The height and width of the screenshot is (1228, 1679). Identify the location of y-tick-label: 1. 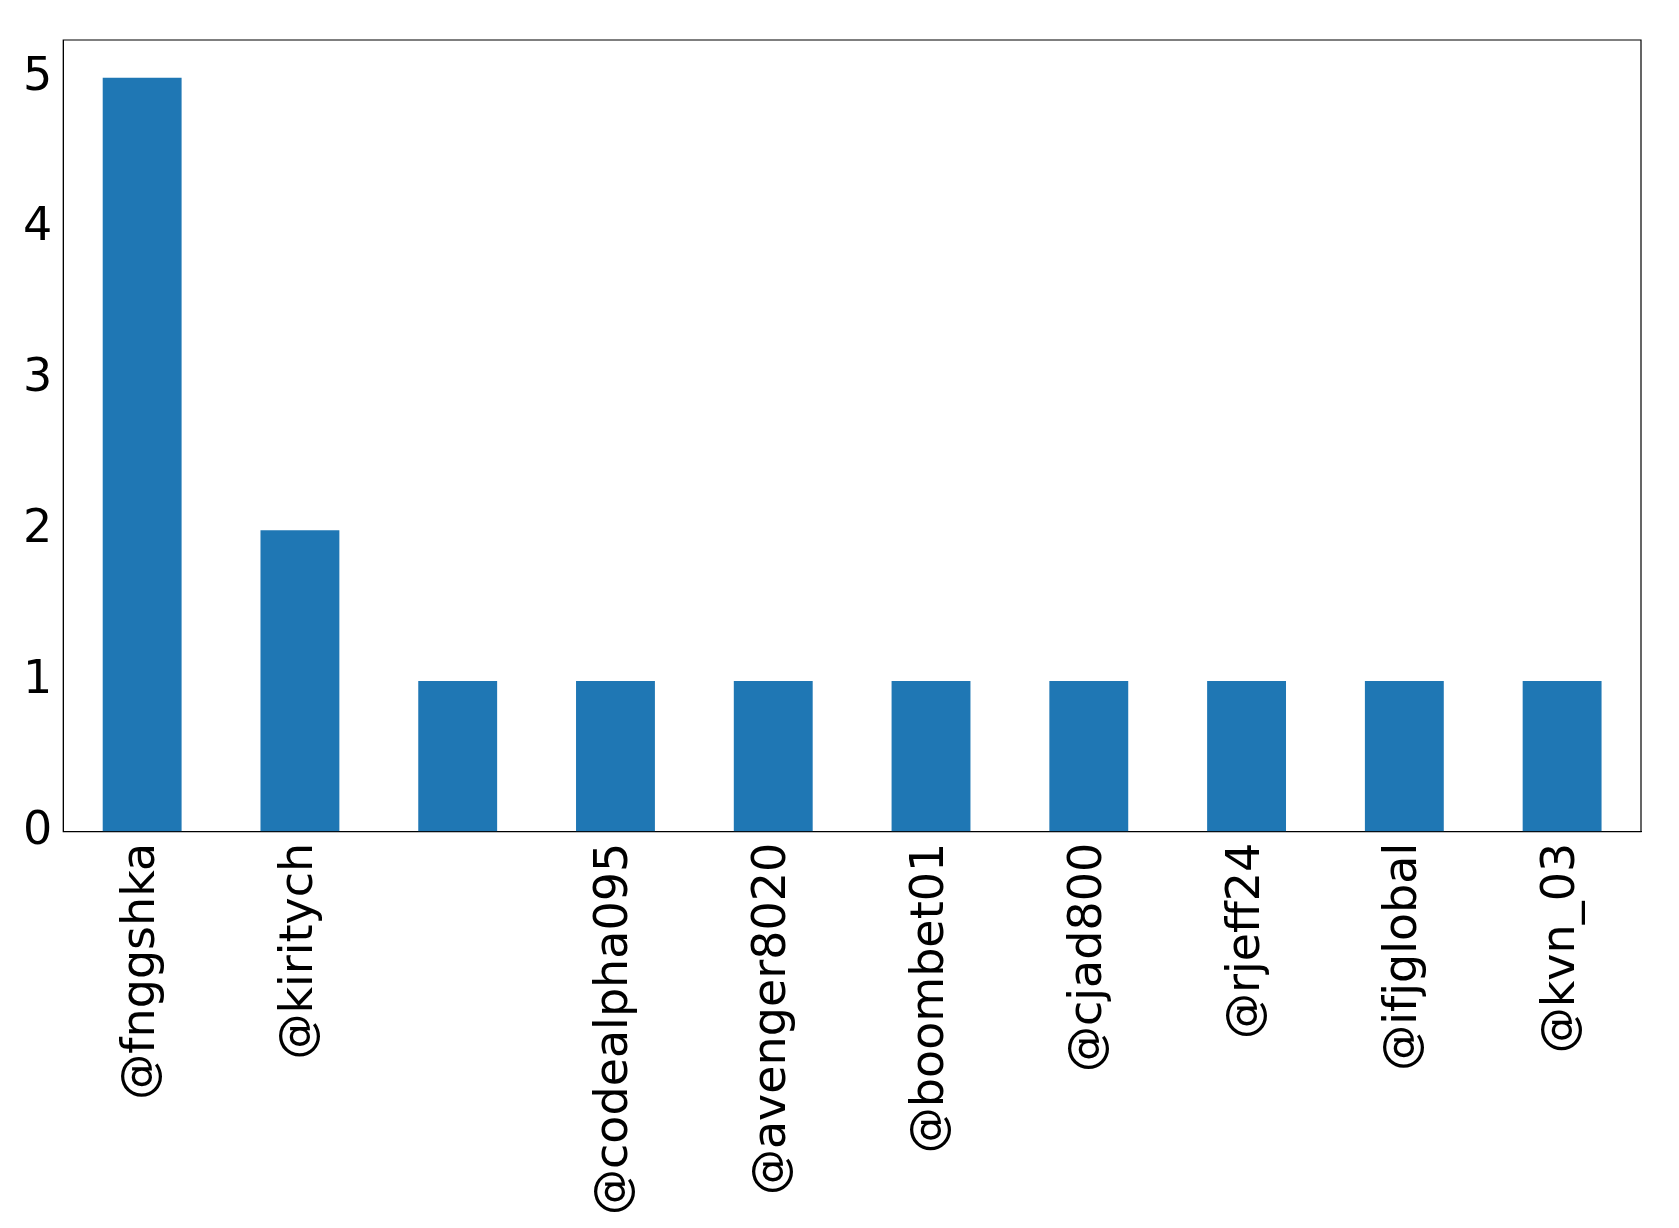
(37, 676).